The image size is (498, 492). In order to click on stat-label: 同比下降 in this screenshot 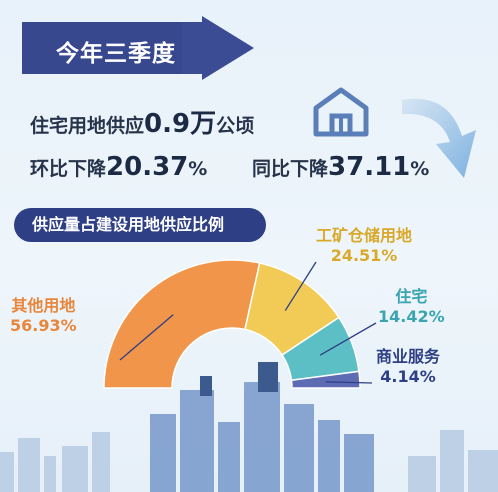, I will do `click(290, 169)`.